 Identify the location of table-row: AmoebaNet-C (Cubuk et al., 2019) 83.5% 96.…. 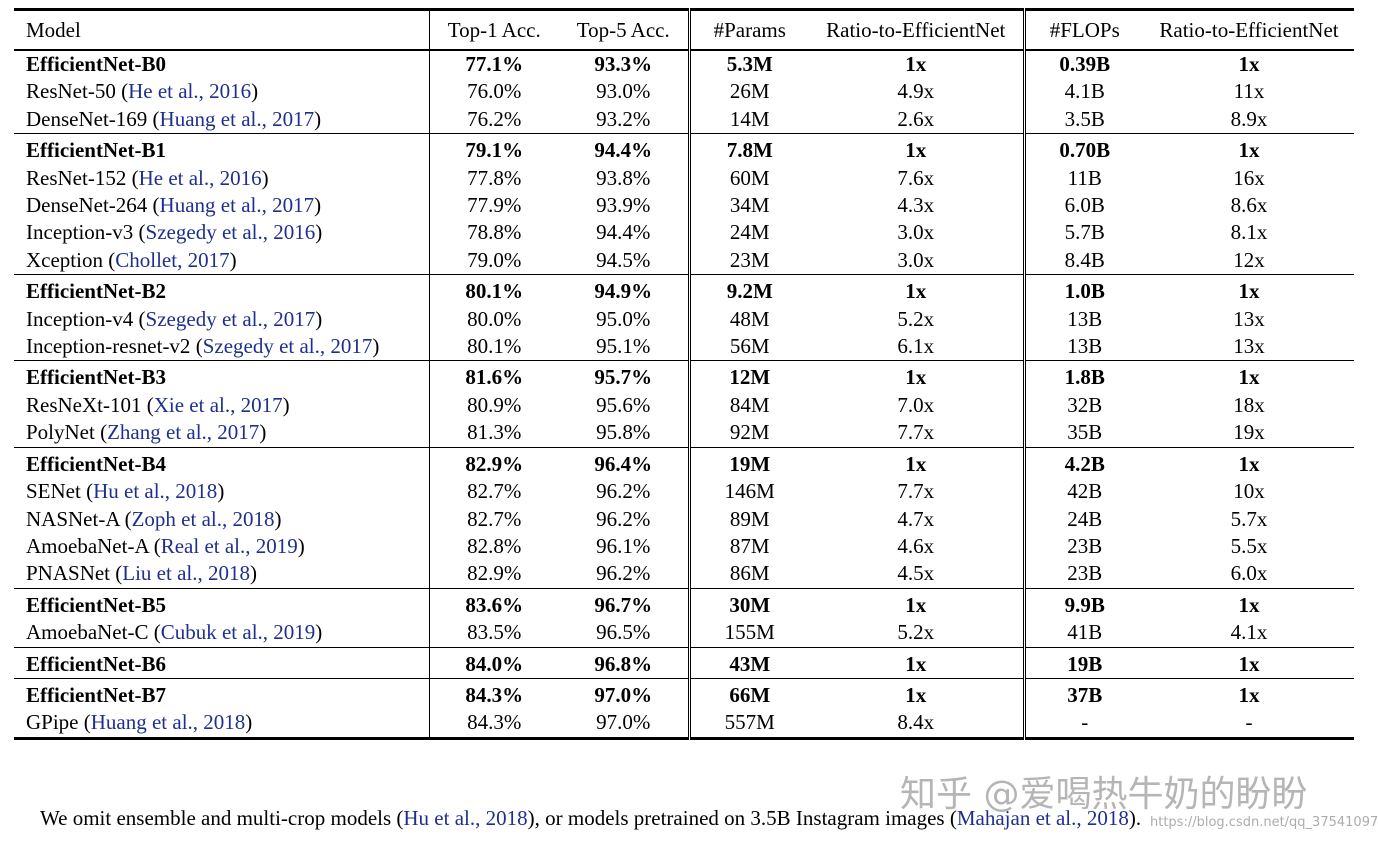
(684, 633).